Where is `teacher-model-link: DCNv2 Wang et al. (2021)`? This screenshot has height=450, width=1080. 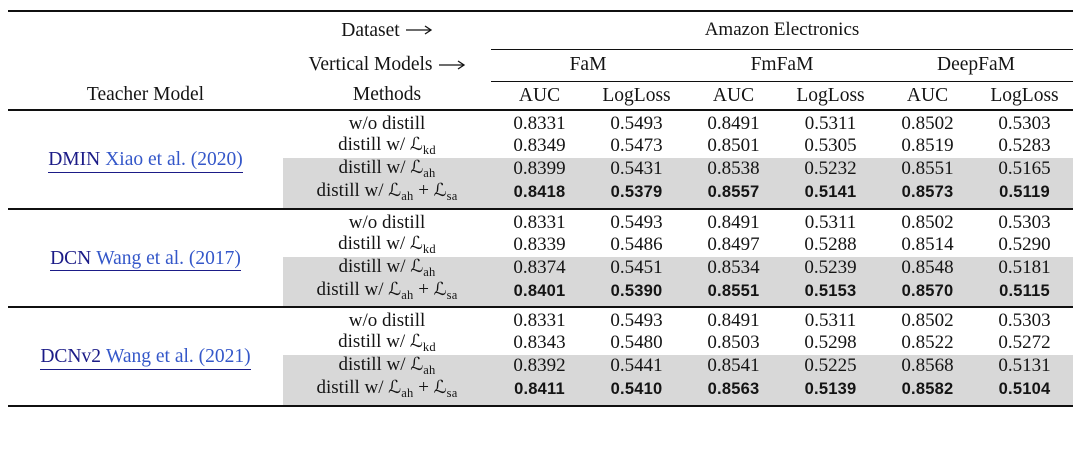 teacher-model-link: DCNv2 Wang et al. (2021) is located at coordinates (145, 358).